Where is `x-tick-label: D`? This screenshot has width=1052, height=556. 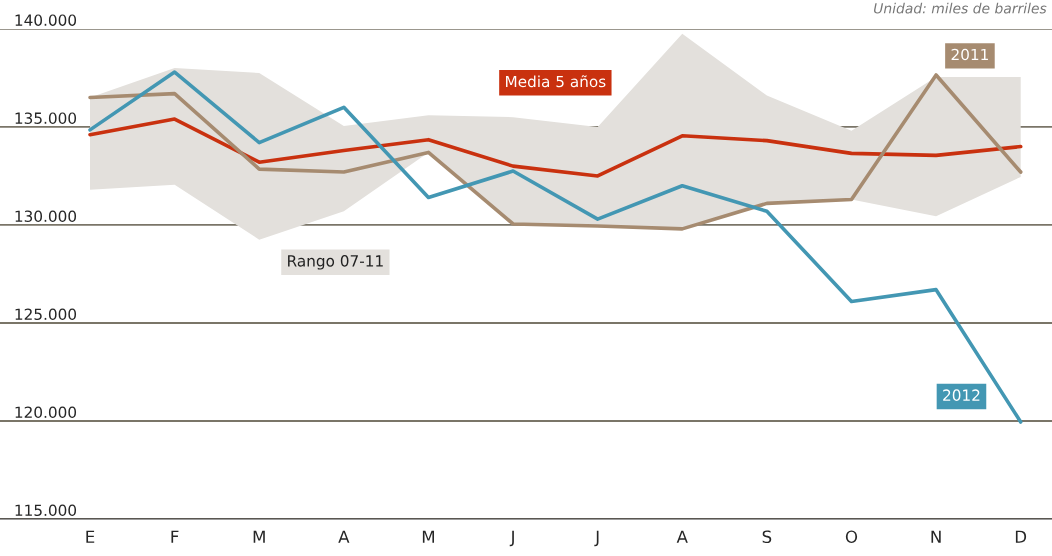 x-tick-label: D is located at coordinates (1021, 536).